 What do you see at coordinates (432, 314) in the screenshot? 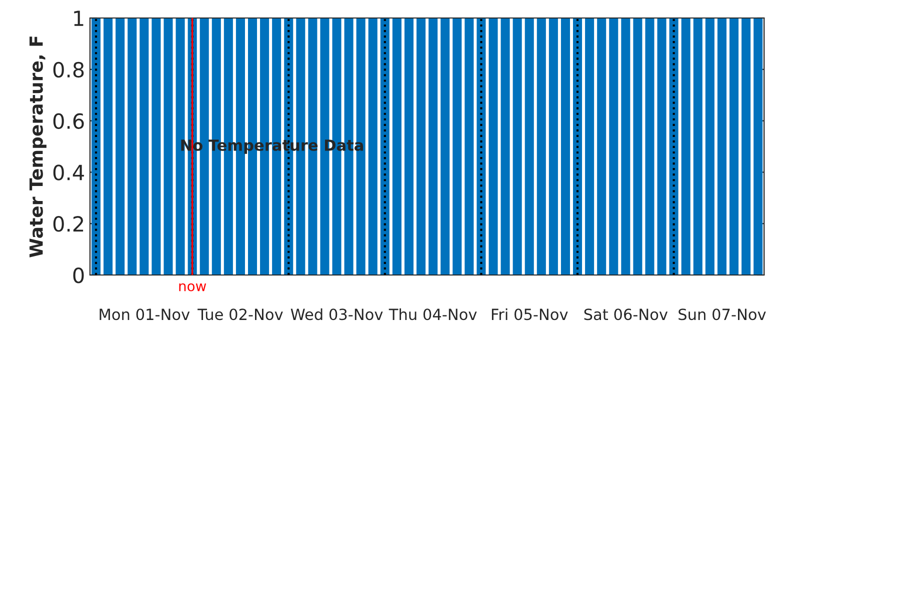
I see `x-tick-label: Thu 04-Nov` at bounding box center [432, 314].